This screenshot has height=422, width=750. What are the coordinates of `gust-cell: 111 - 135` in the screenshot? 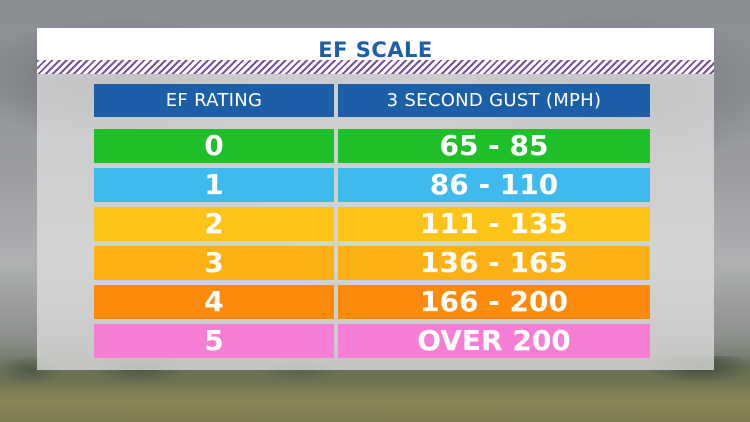 It's located at (494, 224).